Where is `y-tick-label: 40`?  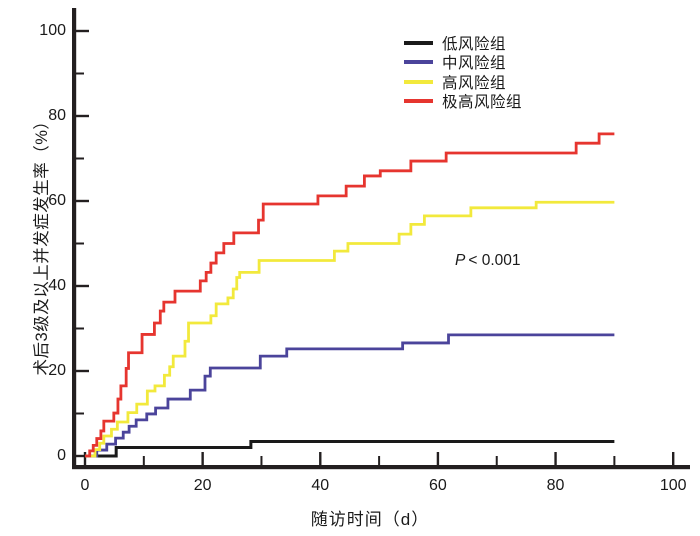 y-tick-label: 40 is located at coordinates (57, 285).